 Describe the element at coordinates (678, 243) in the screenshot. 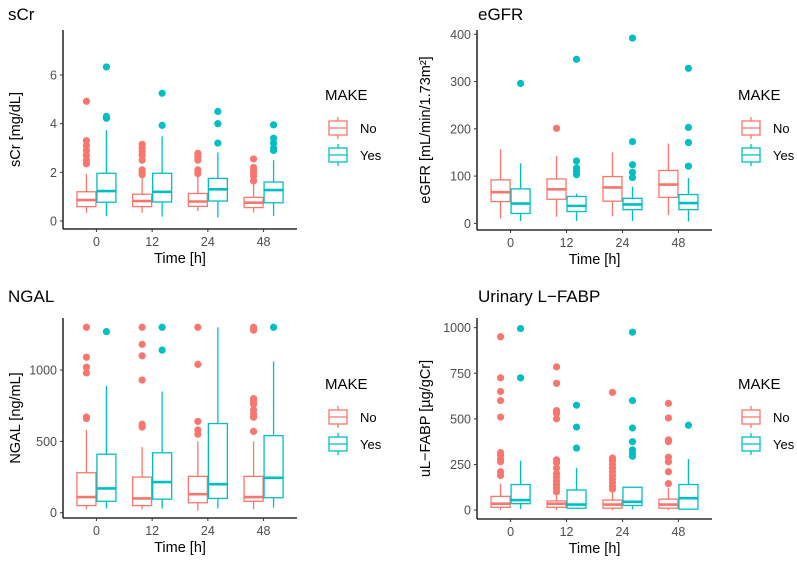

I see `x-tick-label: 48` at that location.